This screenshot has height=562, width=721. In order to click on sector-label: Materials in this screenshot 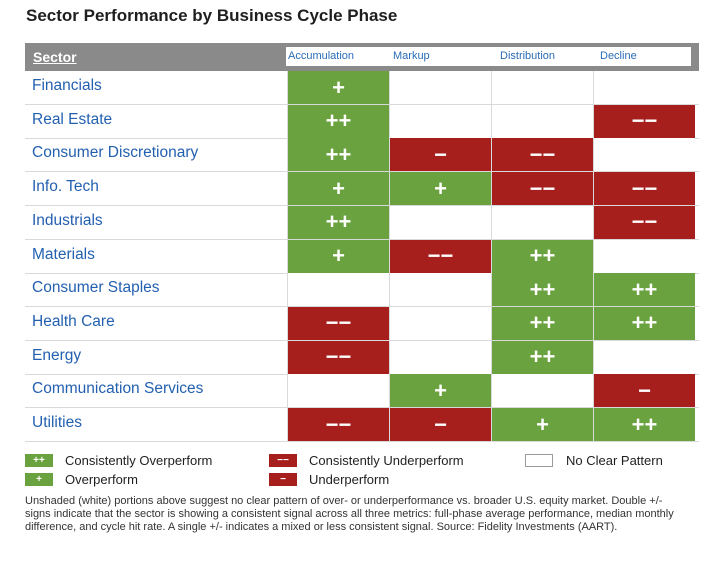, I will do `click(63, 254)`.